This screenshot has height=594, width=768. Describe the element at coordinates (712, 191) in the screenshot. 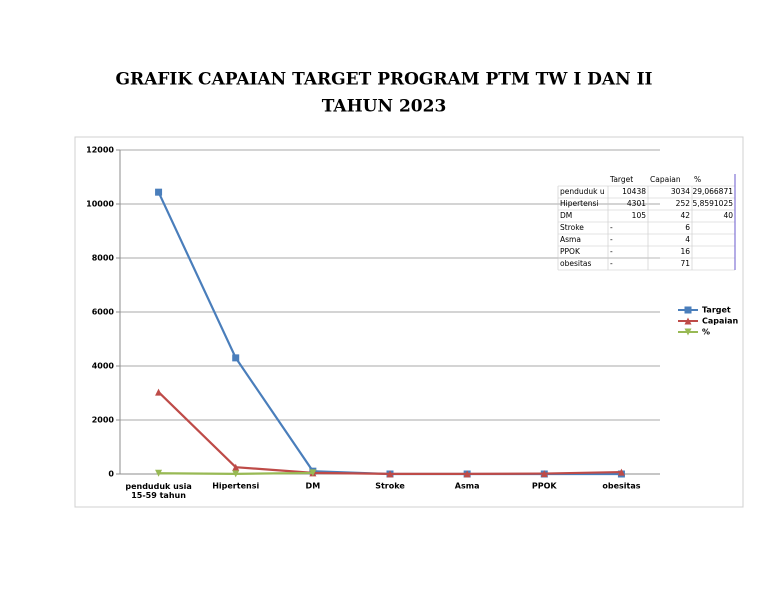

I see `table-cell: 29,066871` at that location.